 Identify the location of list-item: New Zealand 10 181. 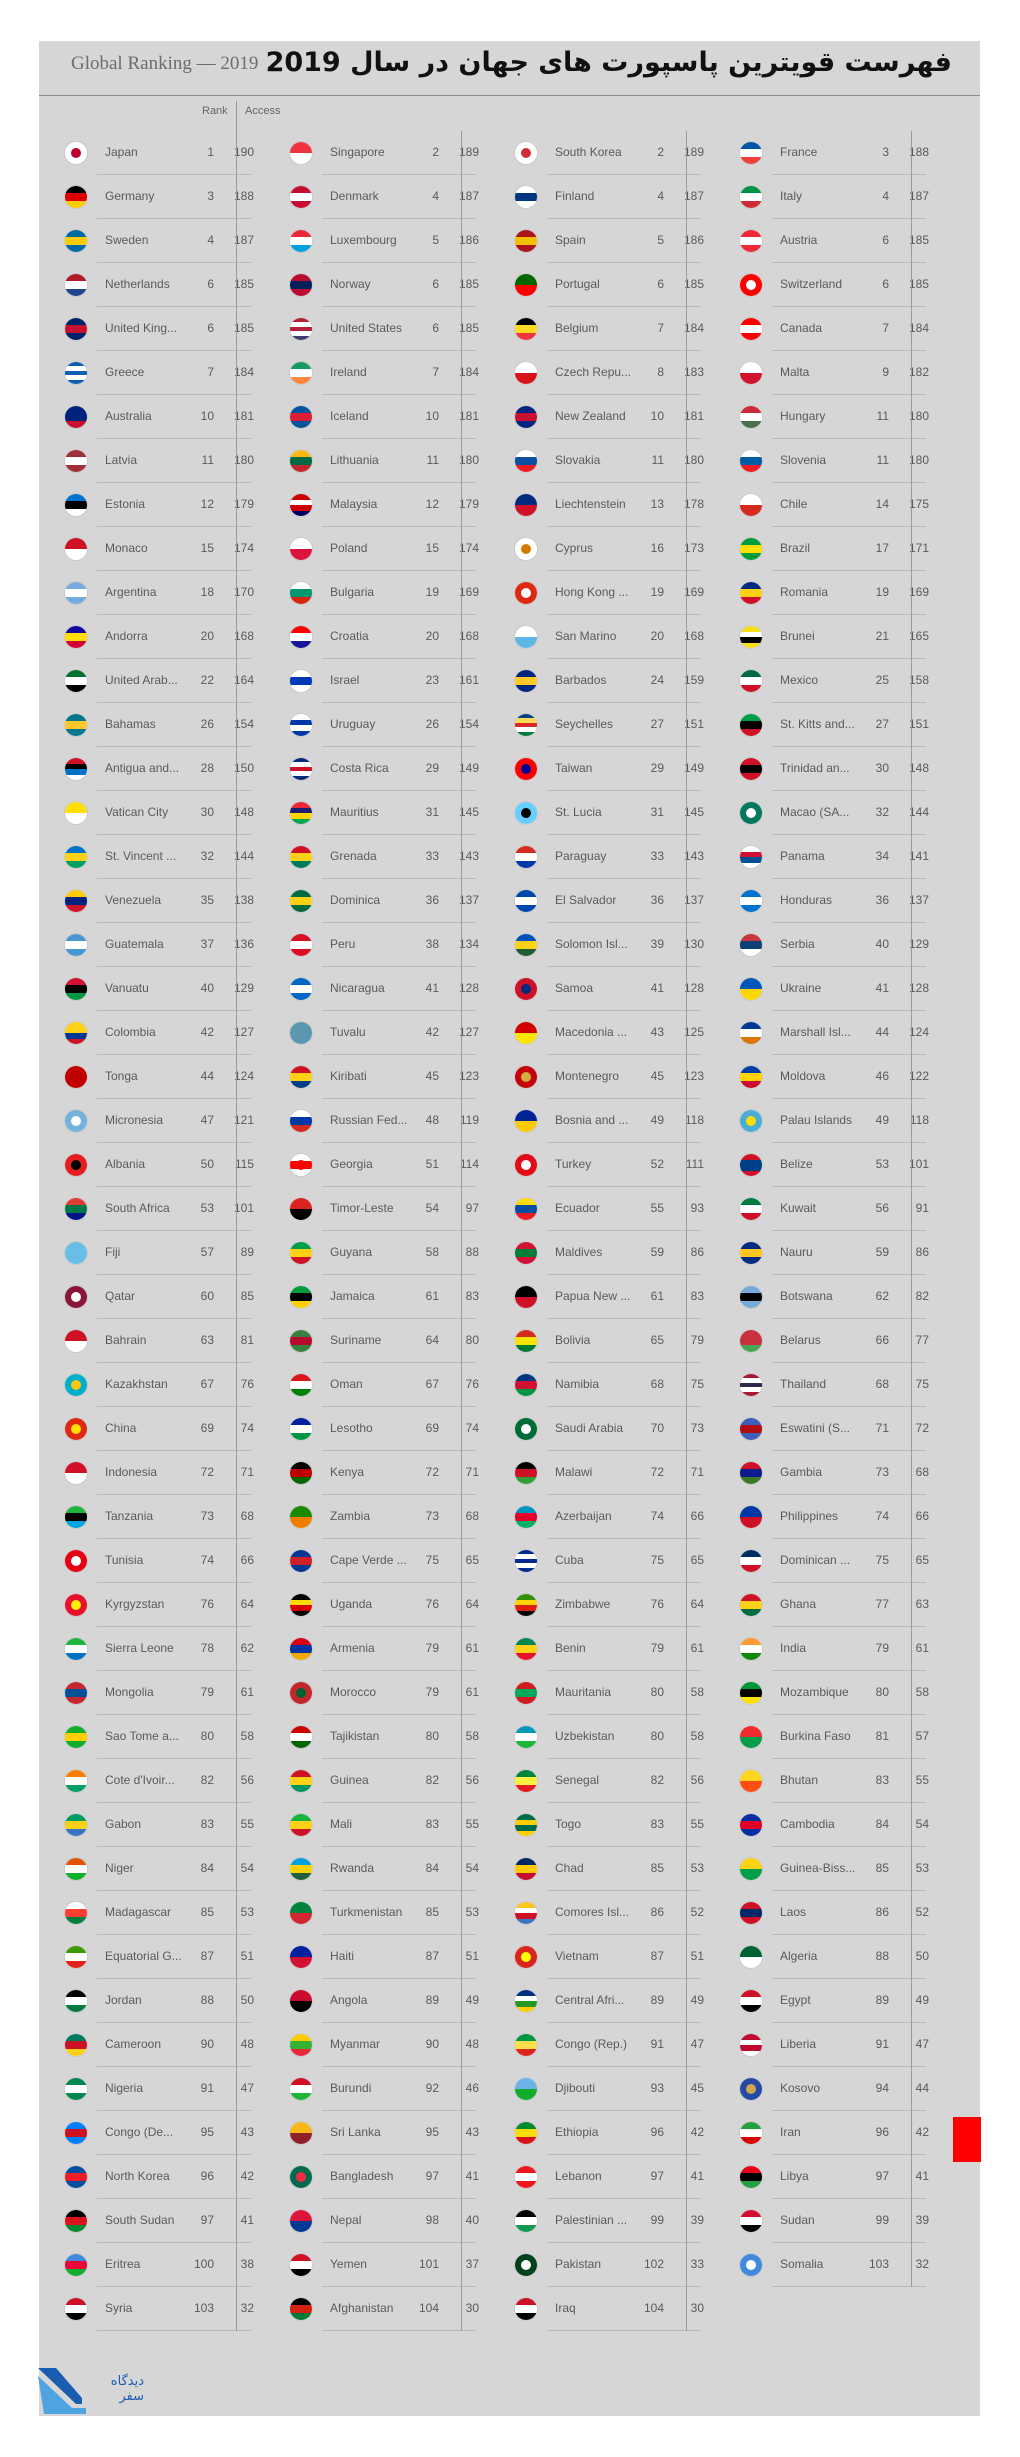
(596, 417).